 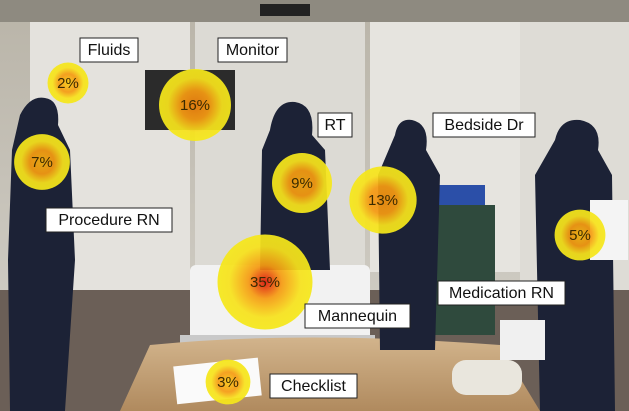 I want to click on percent-label: 35%, so click(x=265, y=282).